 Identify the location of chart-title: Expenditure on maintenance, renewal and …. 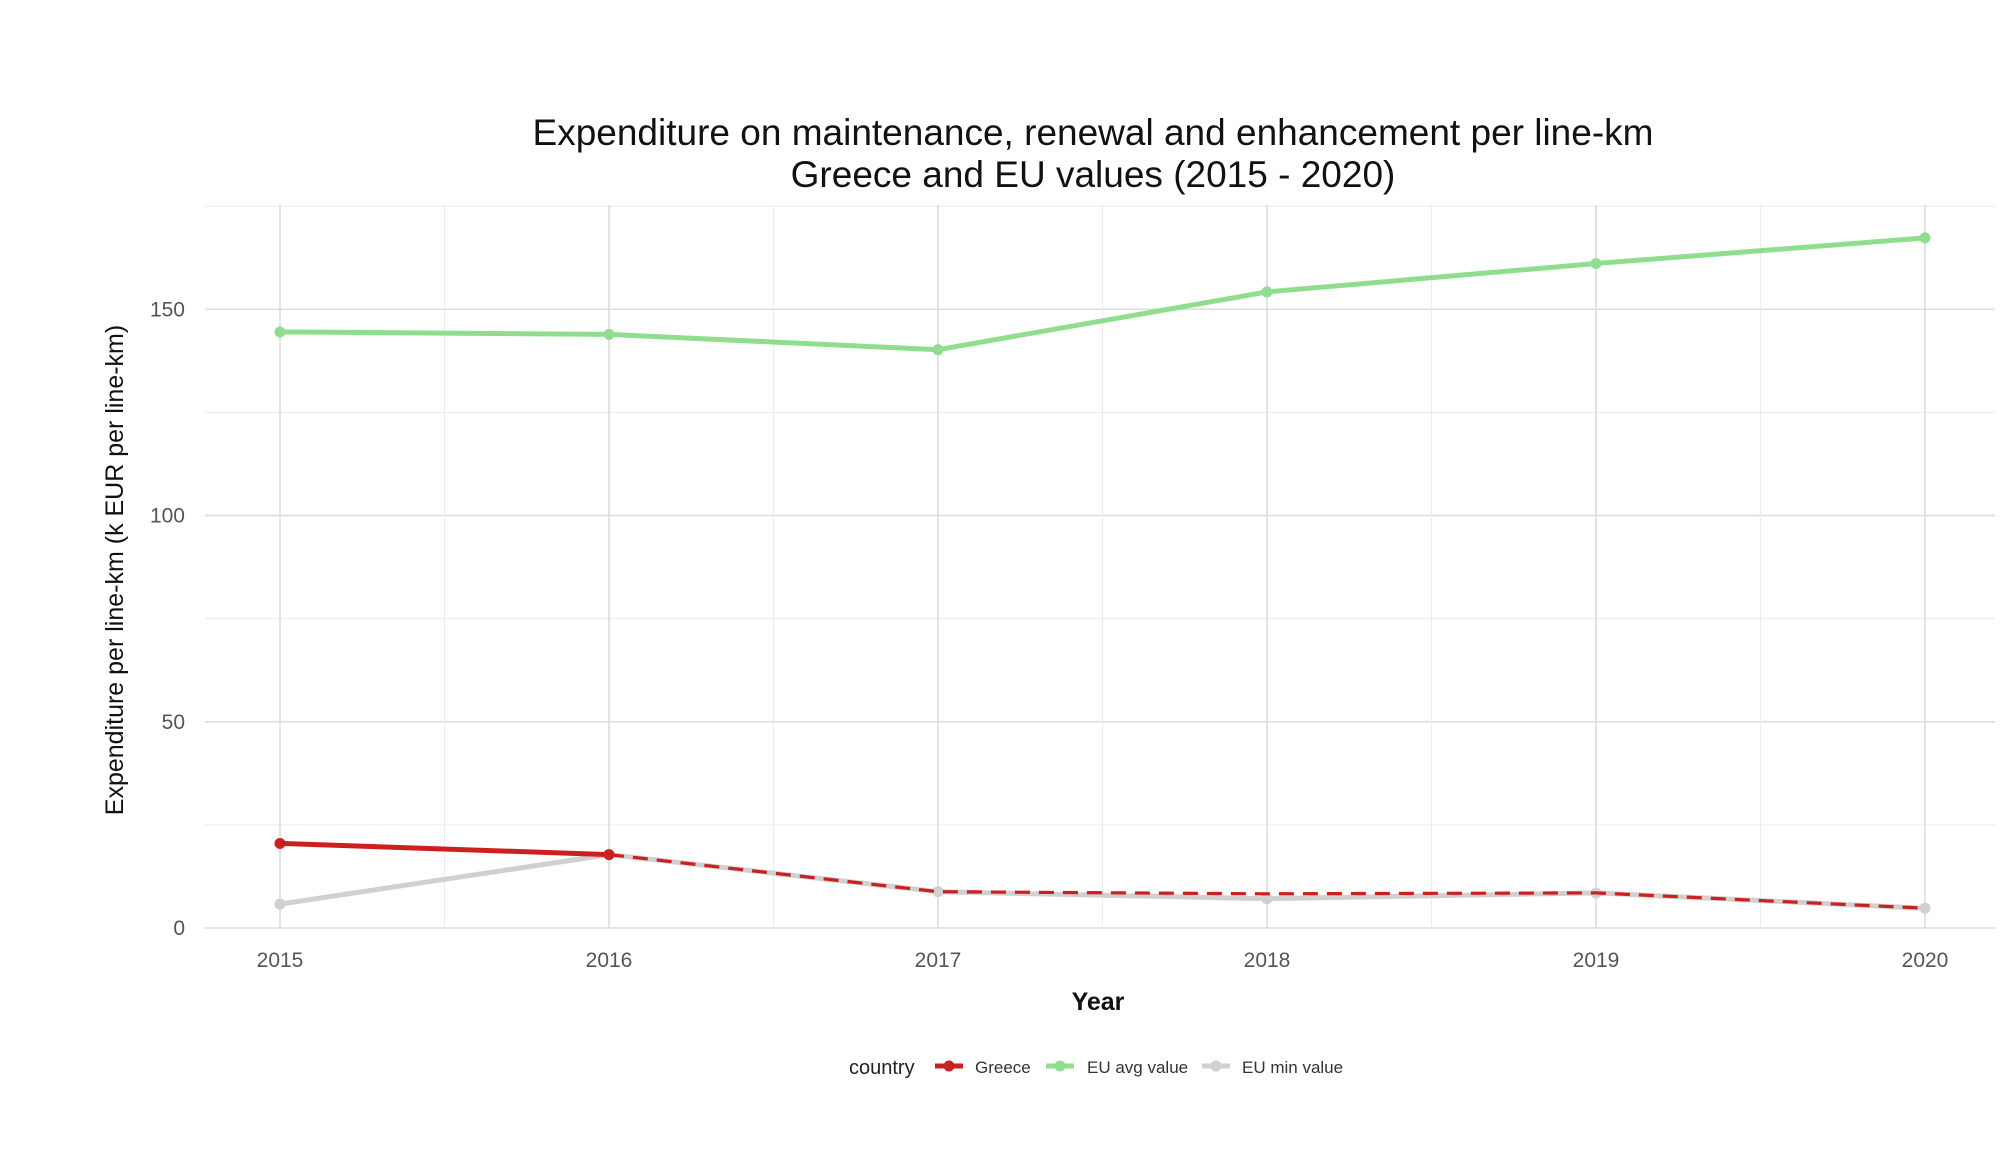
(1093, 132).